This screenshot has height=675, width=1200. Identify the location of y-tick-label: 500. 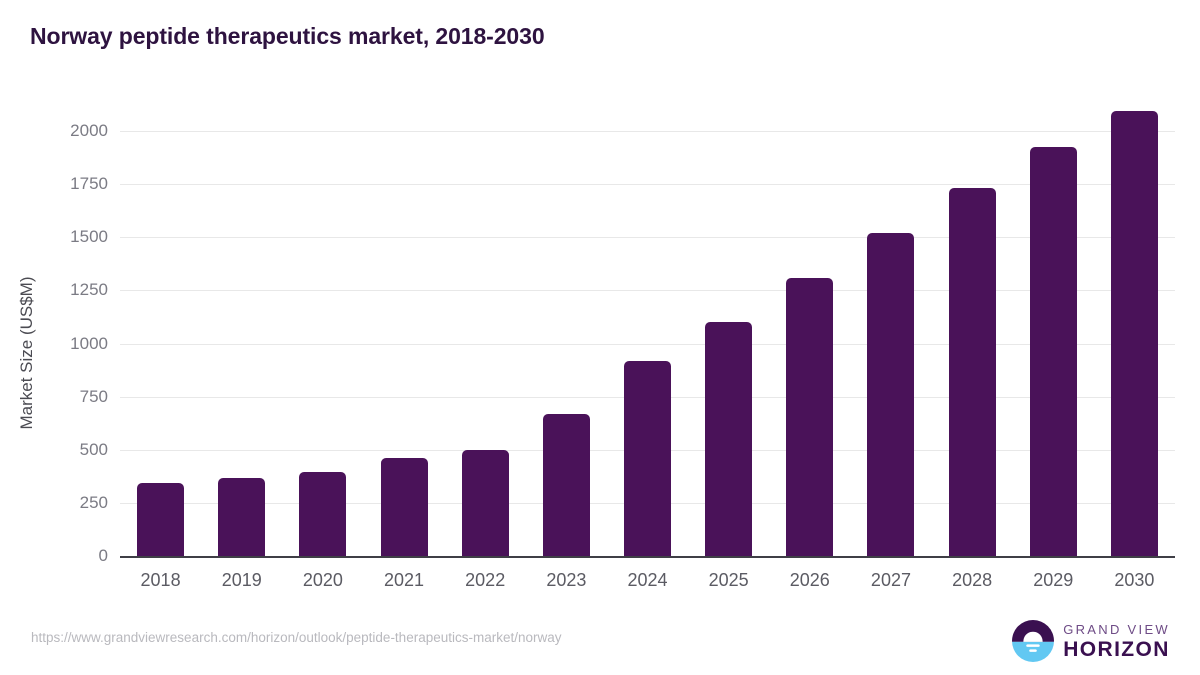
(93, 449).